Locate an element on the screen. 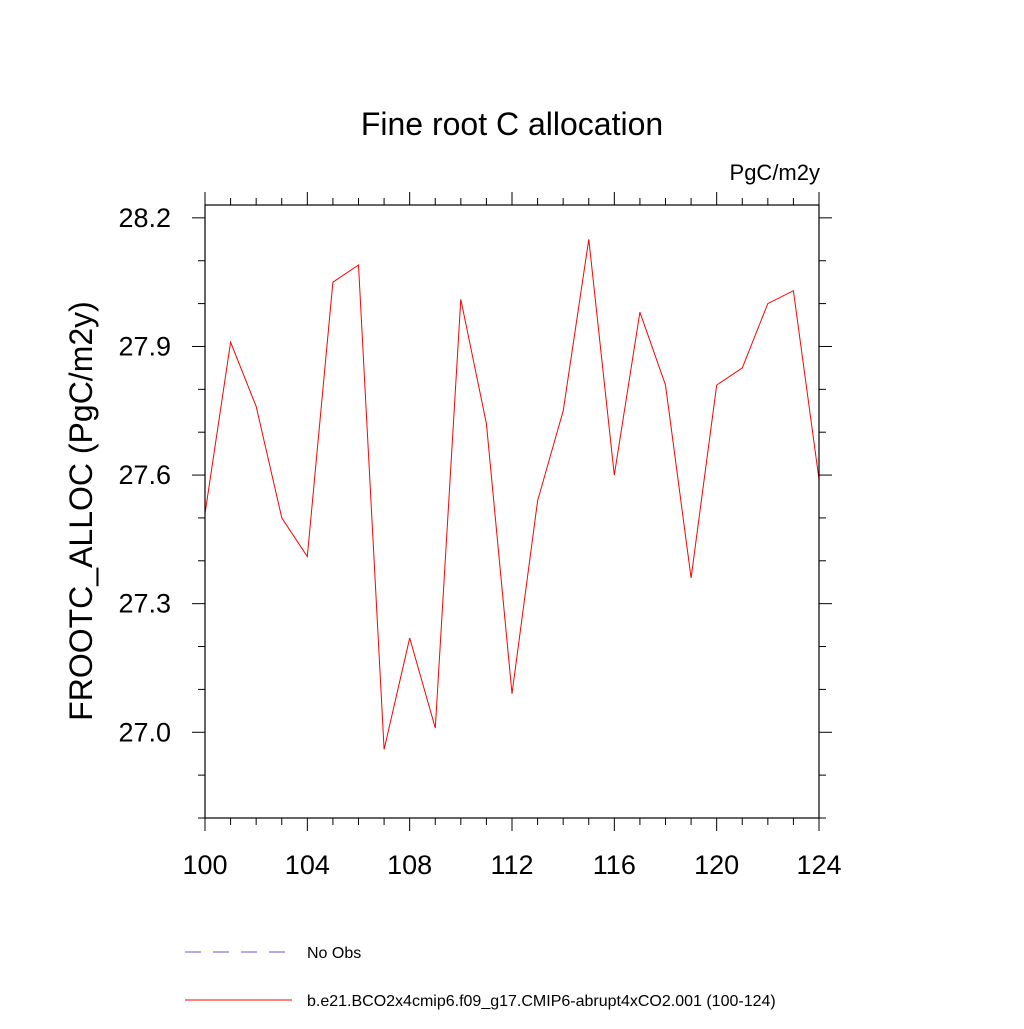  x-tick-label: 124 is located at coordinates (818, 865).